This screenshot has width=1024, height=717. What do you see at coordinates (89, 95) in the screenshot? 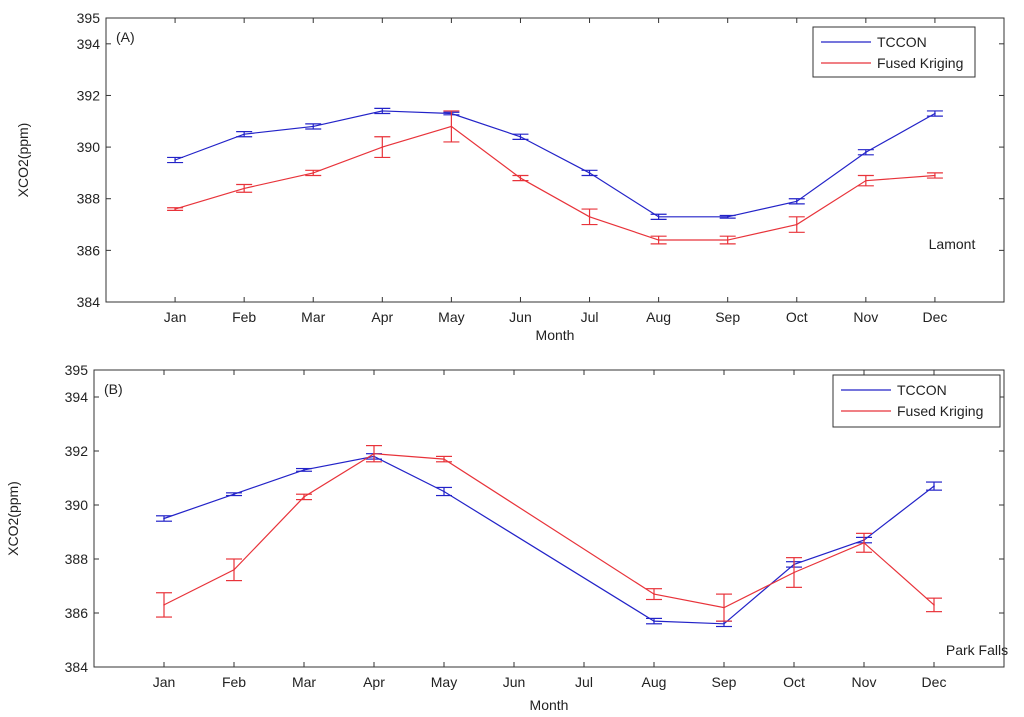
I see `y-tick-label: 392` at bounding box center [89, 95].